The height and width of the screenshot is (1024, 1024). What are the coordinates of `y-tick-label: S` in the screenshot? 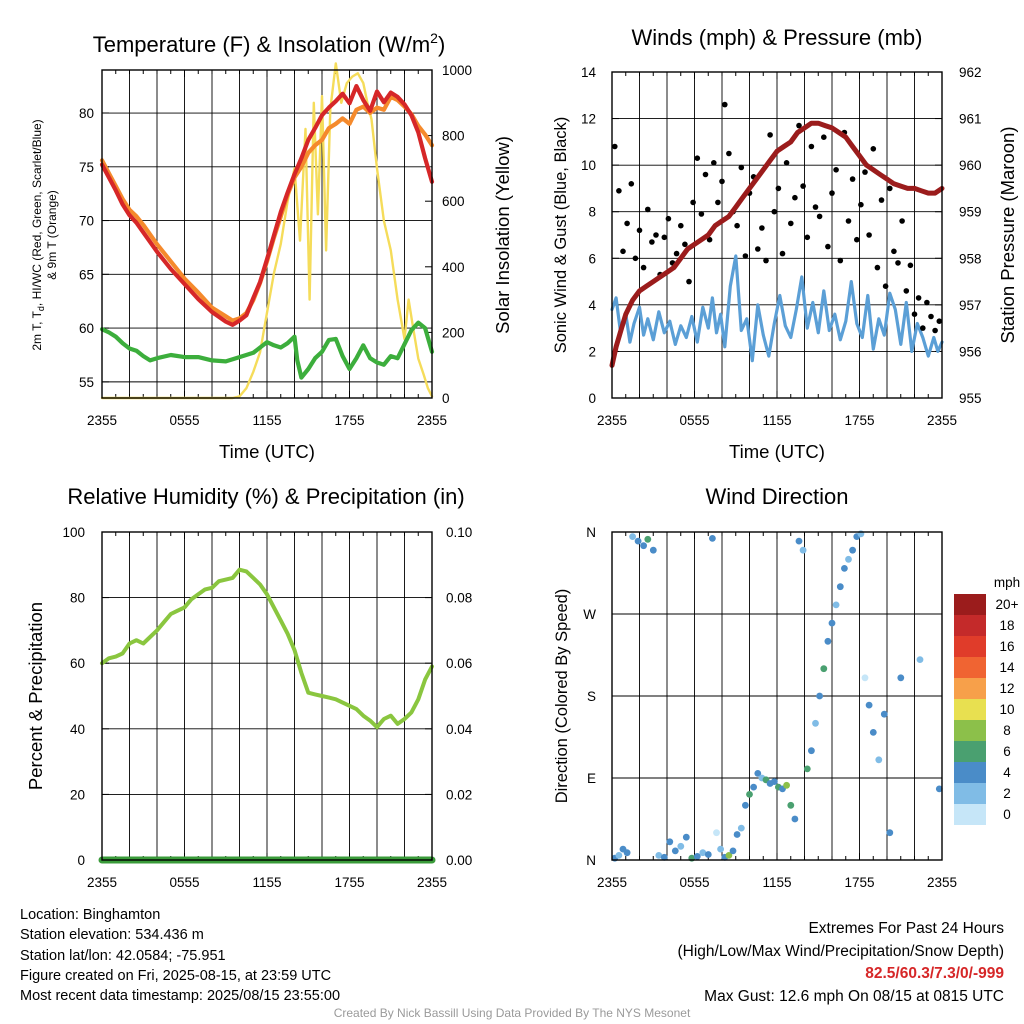 It's located at (591, 696).